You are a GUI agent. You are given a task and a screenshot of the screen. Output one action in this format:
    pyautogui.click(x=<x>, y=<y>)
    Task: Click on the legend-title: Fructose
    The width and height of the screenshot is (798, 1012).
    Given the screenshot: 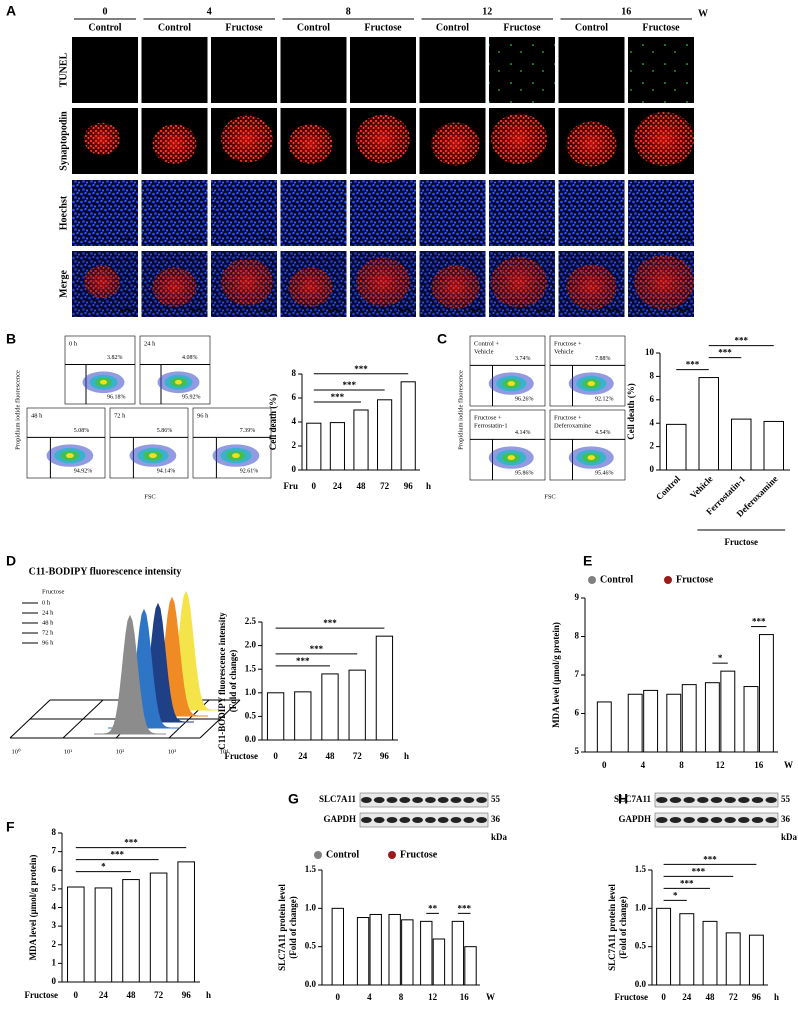 What is the action you would take?
    pyautogui.click(x=53, y=591)
    